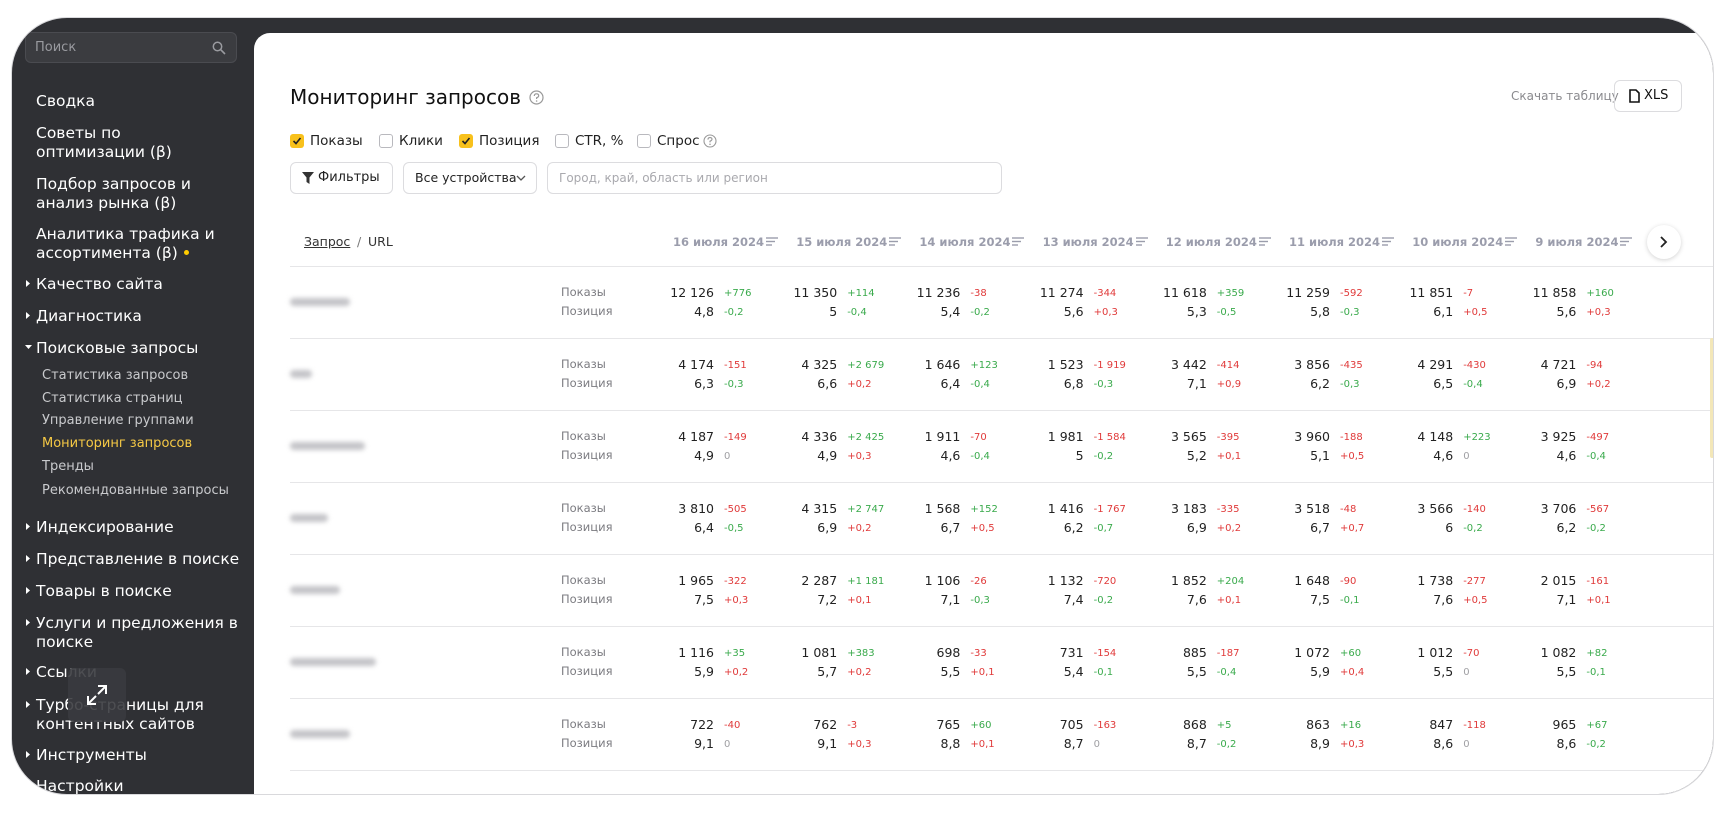 The width and height of the screenshot is (1724, 838). I want to click on nav-item: Поисковые запросы, so click(117, 348).